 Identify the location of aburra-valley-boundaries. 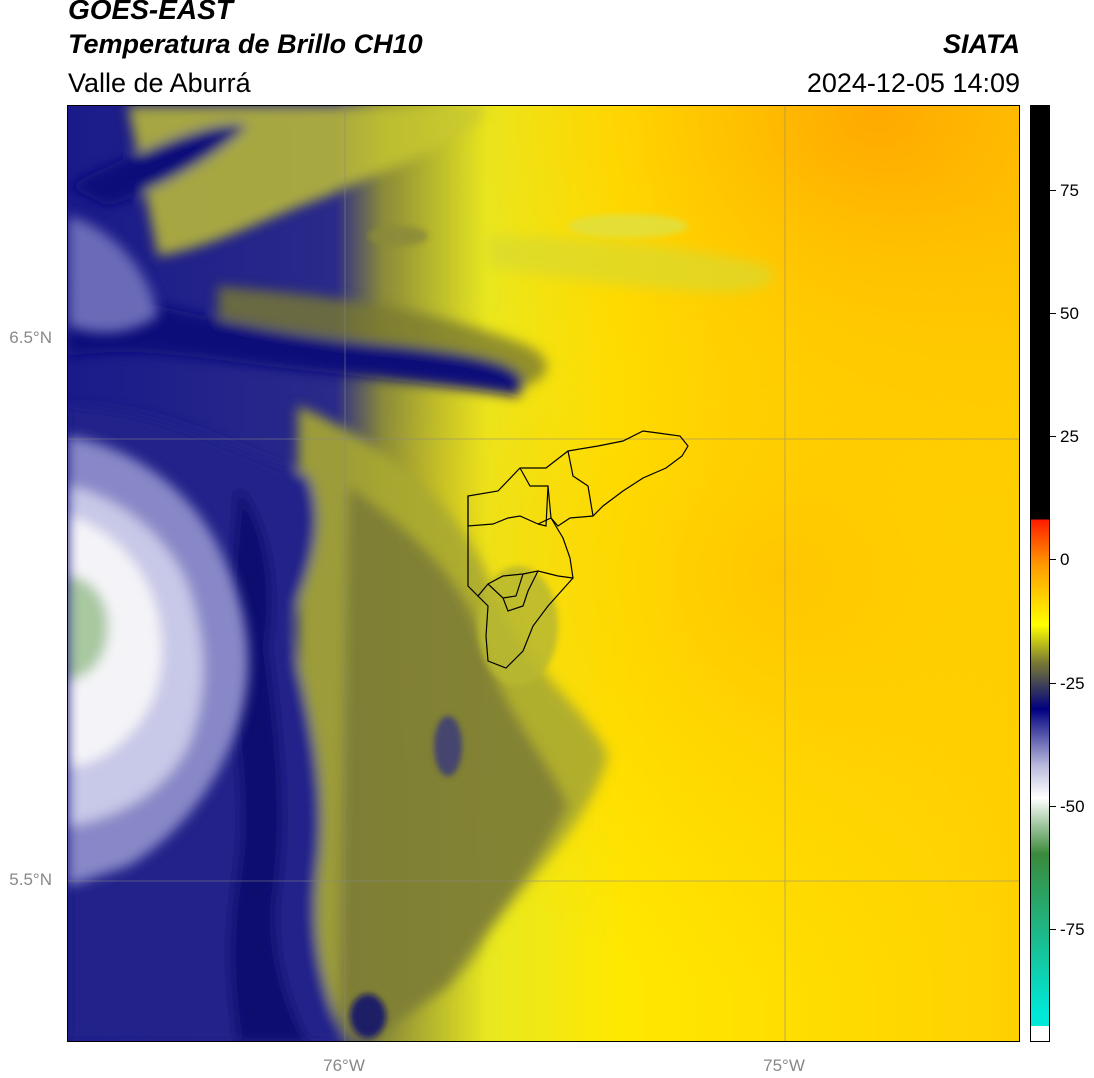
(578, 549).